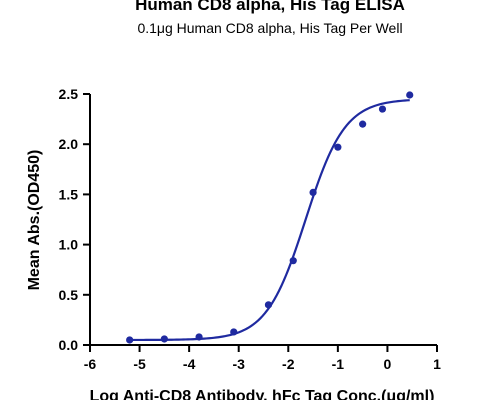 Image resolution: width=495 pixels, height=400 pixels. Describe the element at coordinates (90, 364) in the screenshot. I see `x-tick-label: -6` at that location.